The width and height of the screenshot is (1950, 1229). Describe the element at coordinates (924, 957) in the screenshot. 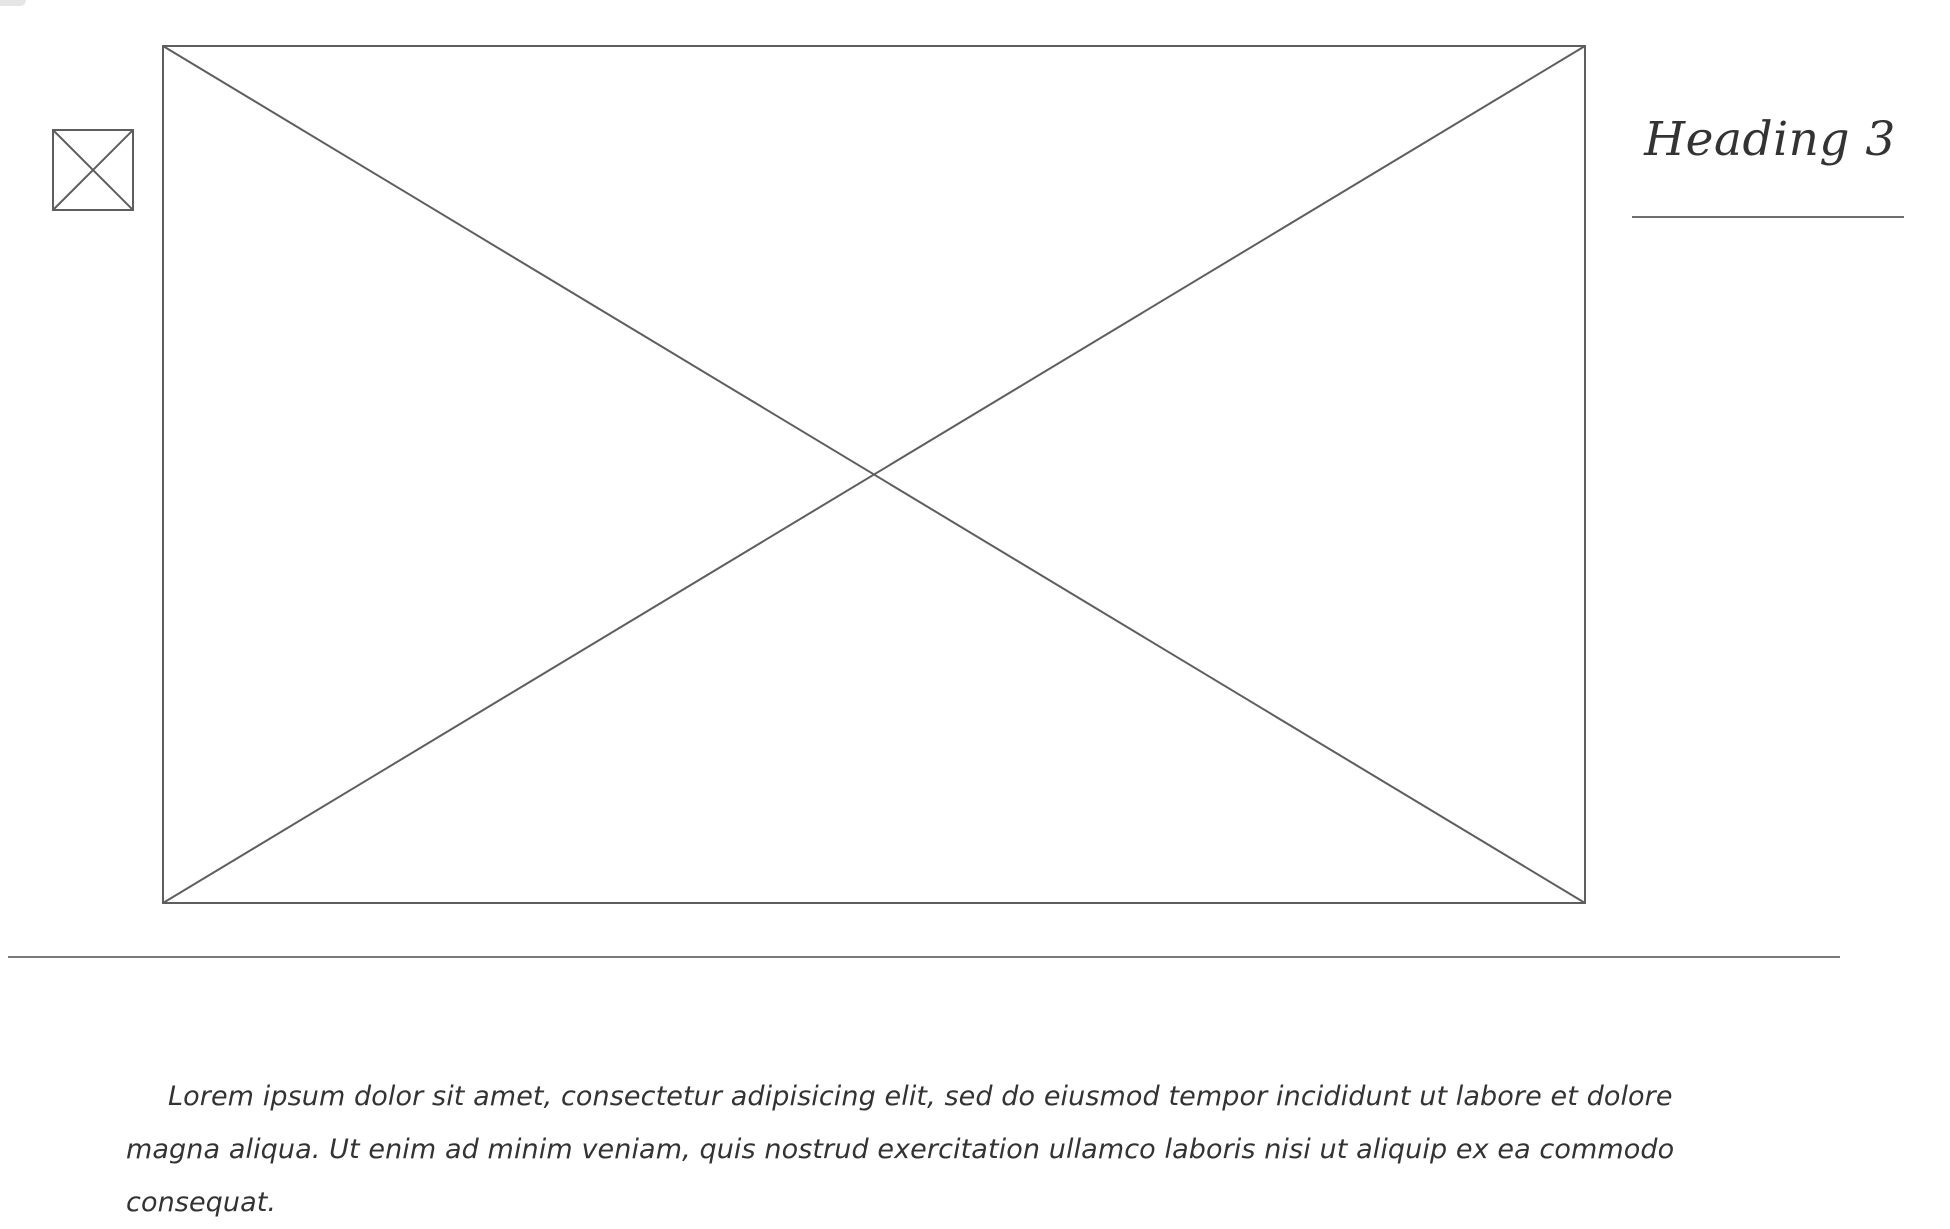

I see `horizontal-separator` at that location.